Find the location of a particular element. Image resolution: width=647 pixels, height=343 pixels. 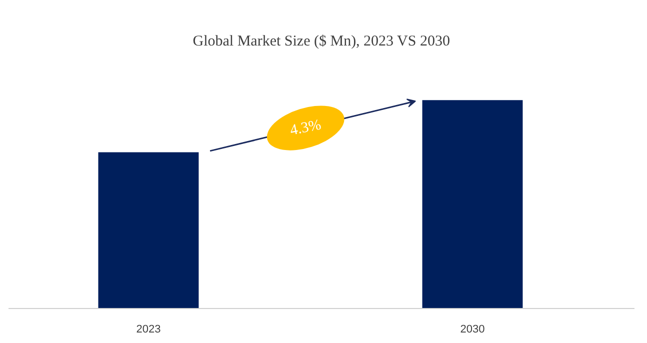

x-tick-label: 2023 is located at coordinates (148, 330).